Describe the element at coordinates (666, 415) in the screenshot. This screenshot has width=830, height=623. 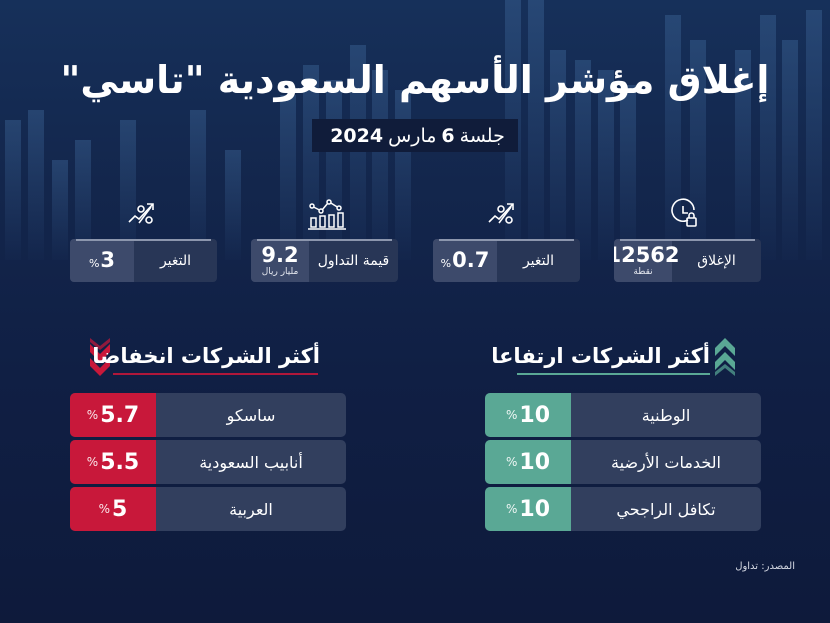
I see `company-name: الوطنية` at that location.